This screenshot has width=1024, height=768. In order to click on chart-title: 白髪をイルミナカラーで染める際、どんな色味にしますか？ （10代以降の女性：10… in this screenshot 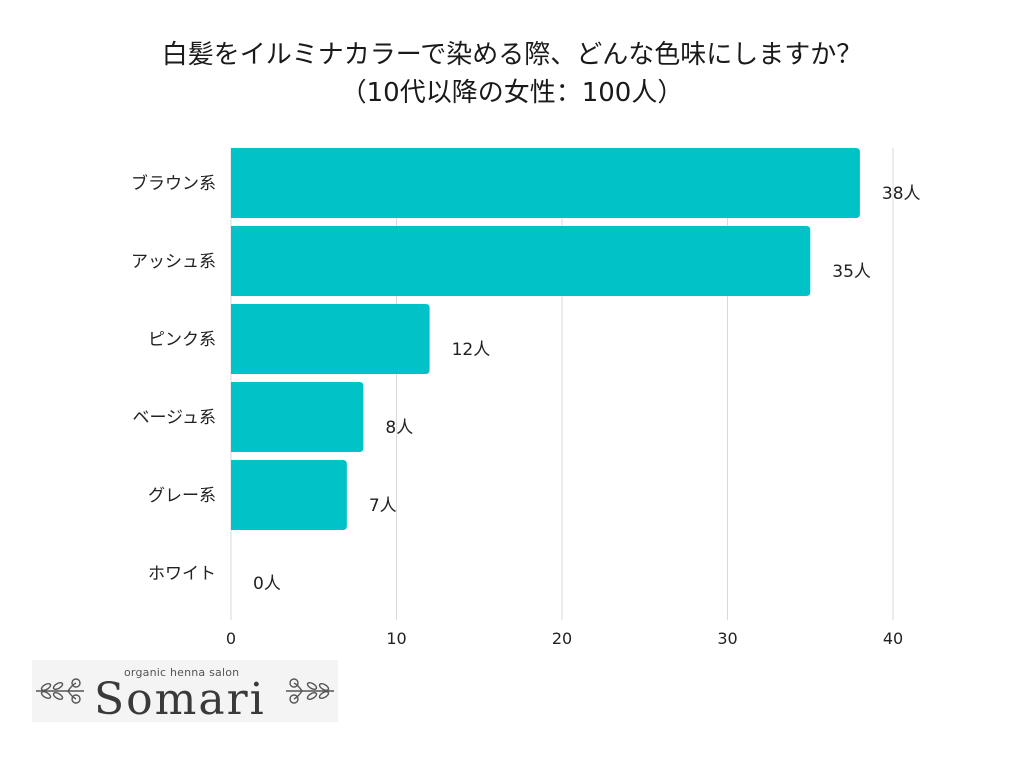, I will do `click(512, 74)`.